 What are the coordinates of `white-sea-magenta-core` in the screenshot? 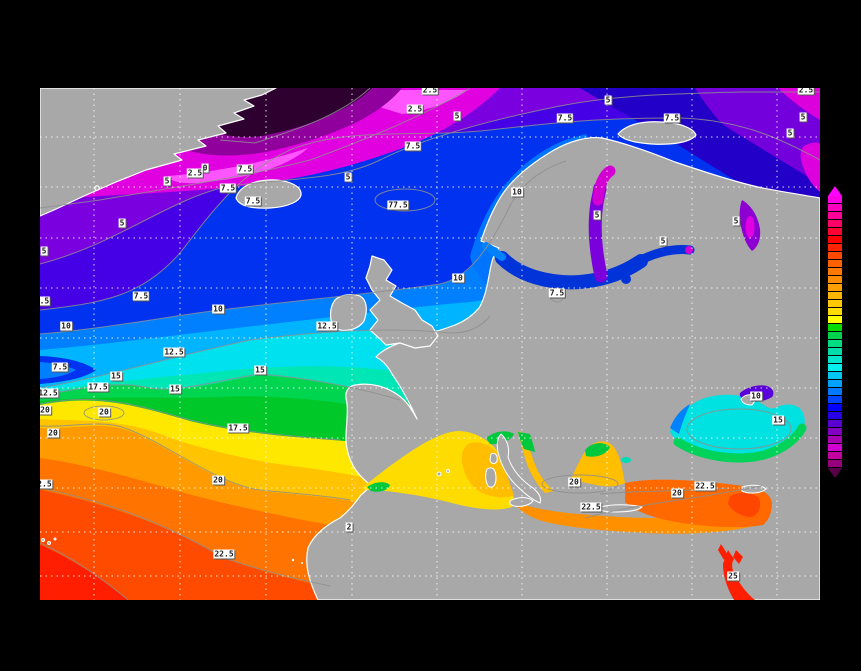 It's located at (750, 227).